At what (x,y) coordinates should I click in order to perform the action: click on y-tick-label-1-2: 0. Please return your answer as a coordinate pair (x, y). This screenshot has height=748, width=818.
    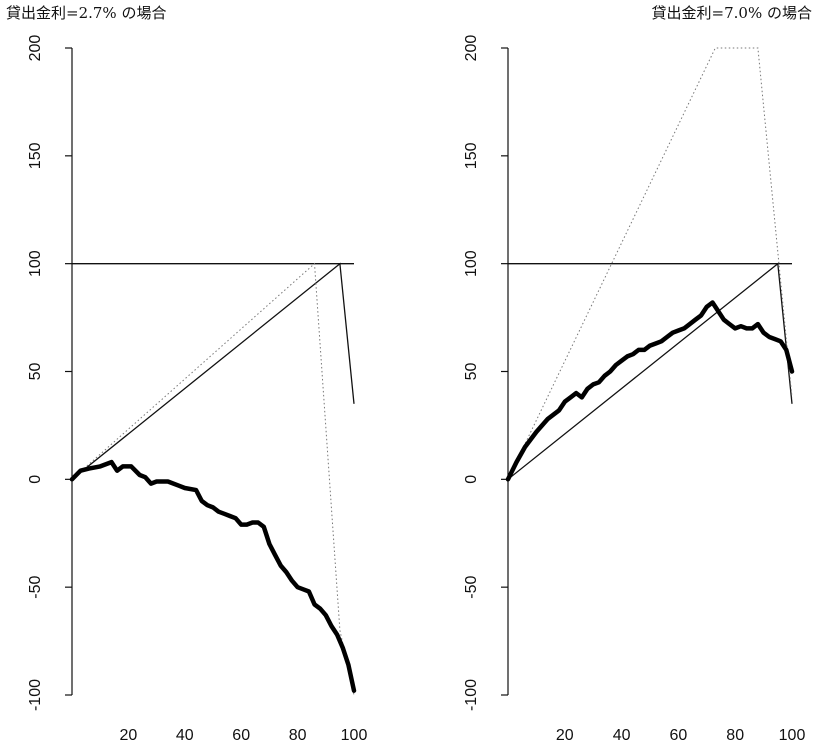
    Looking at the image, I should click on (471, 479).